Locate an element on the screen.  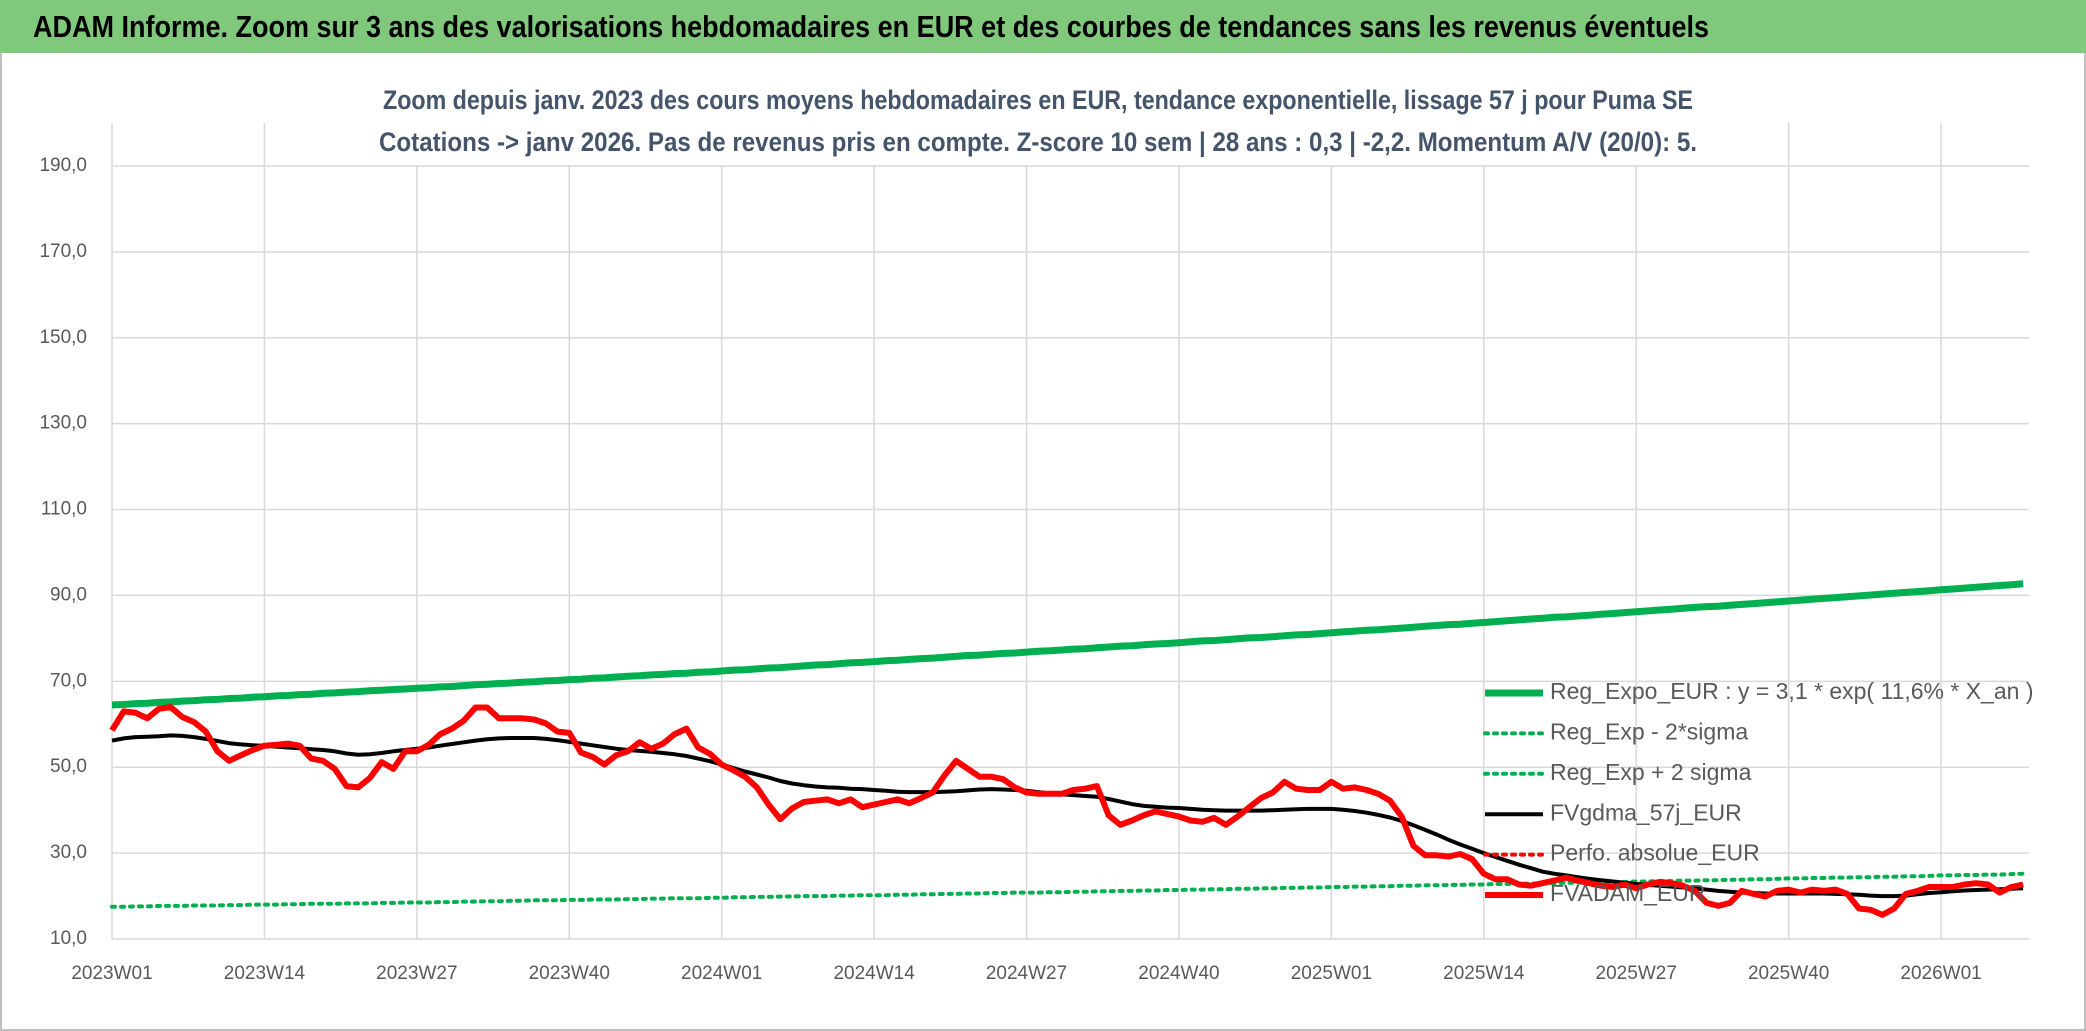
x-tick-label: 2026W01 is located at coordinates (1940, 973).